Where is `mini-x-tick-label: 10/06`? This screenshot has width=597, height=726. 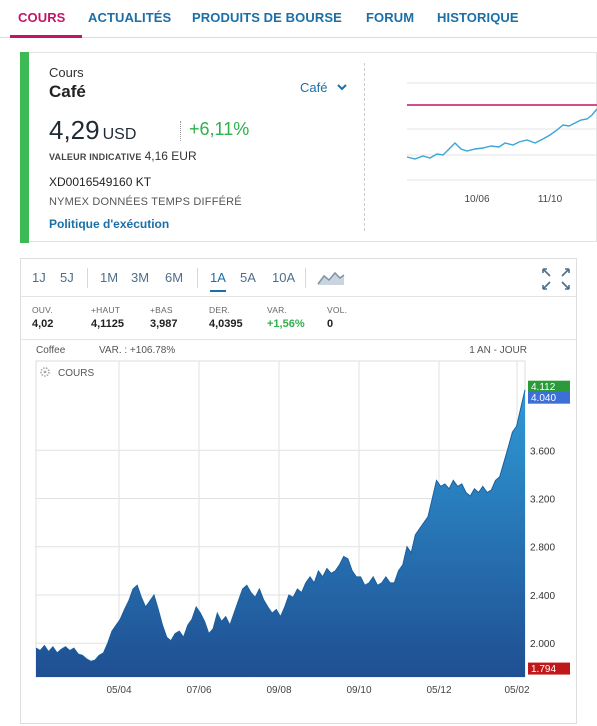 mini-x-tick-label: 10/06 is located at coordinates (476, 199).